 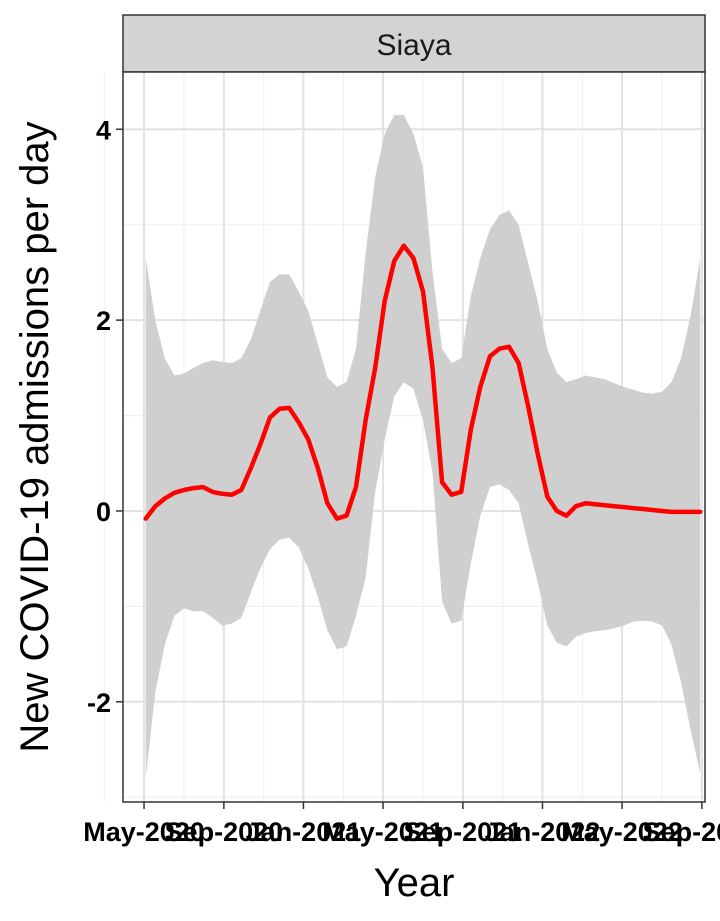 What do you see at coordinates (35, 436) in the screenshot?
I see `y-axis-title: New COVID-19 admissions per day` at bounding box center [35, 436].